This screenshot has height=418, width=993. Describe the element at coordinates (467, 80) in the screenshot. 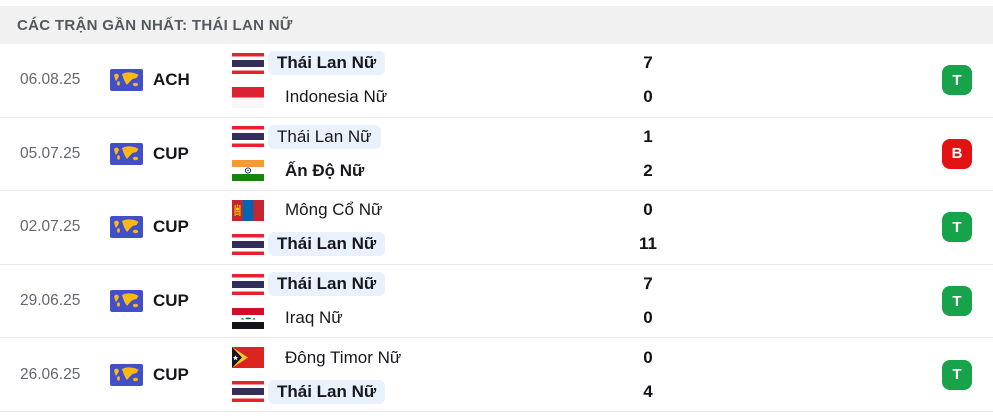

I see `teams-cell: Thái Lan Nữ 7 Indonesia Nữ 0` at that location.